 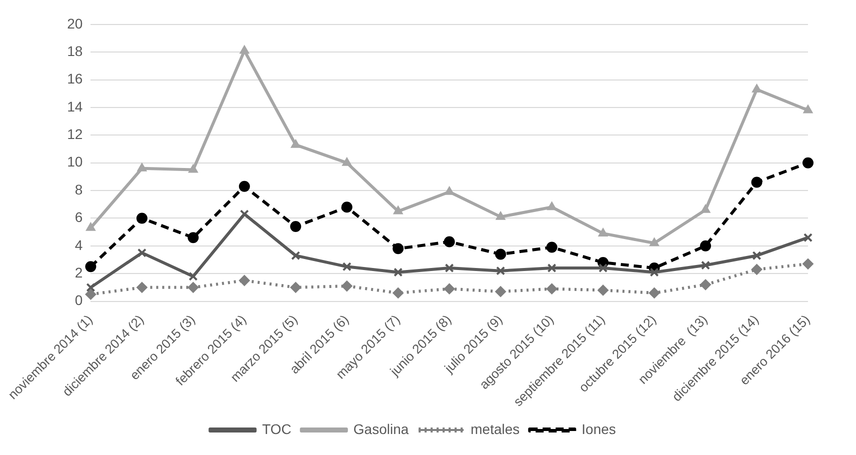 I want to click on y-tick-label: 20, so click(x=75, y=23).